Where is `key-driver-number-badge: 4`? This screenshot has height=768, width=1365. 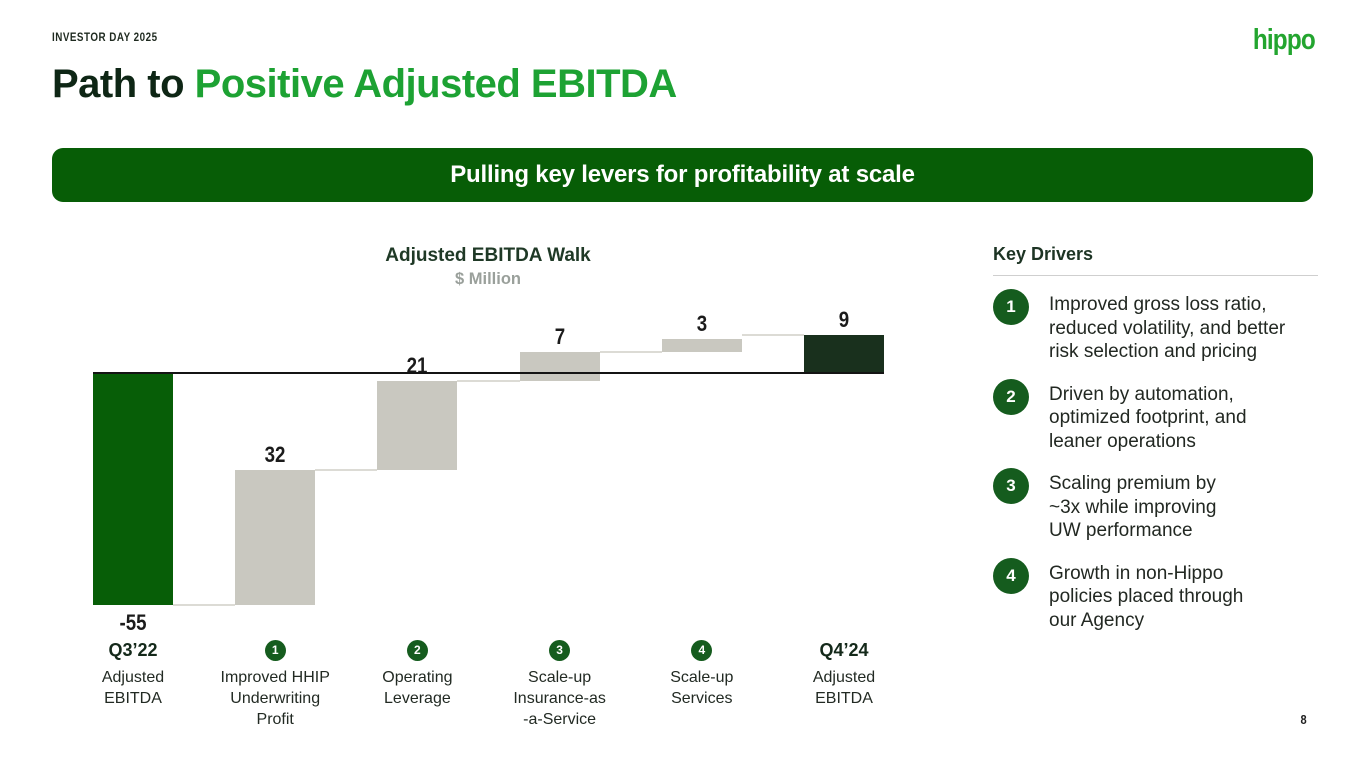
key-driver-number-badge: 4 is located at coordinates (1011, 575).